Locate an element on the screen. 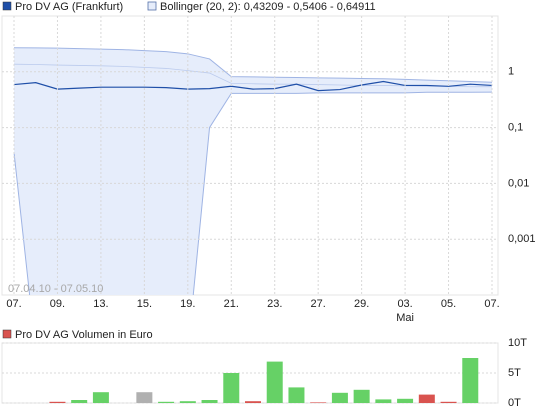  x-tick-label: 09. is located at coordinates (57, 304).